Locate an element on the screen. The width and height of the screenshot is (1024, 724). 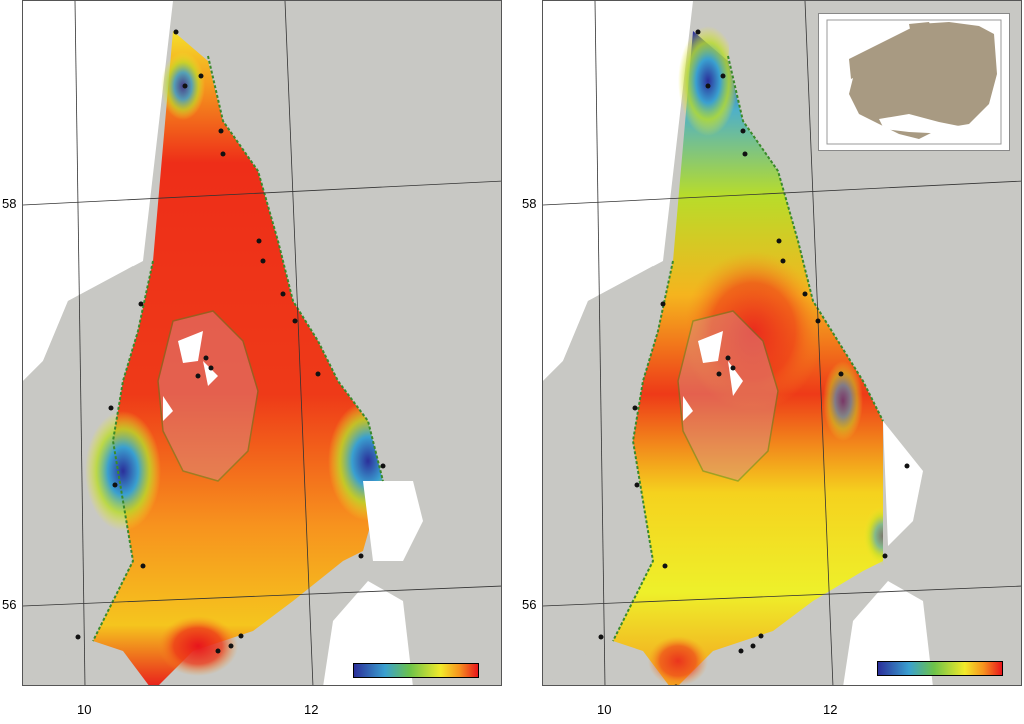
kattegat-east-water is located at coordinates (903, 483).